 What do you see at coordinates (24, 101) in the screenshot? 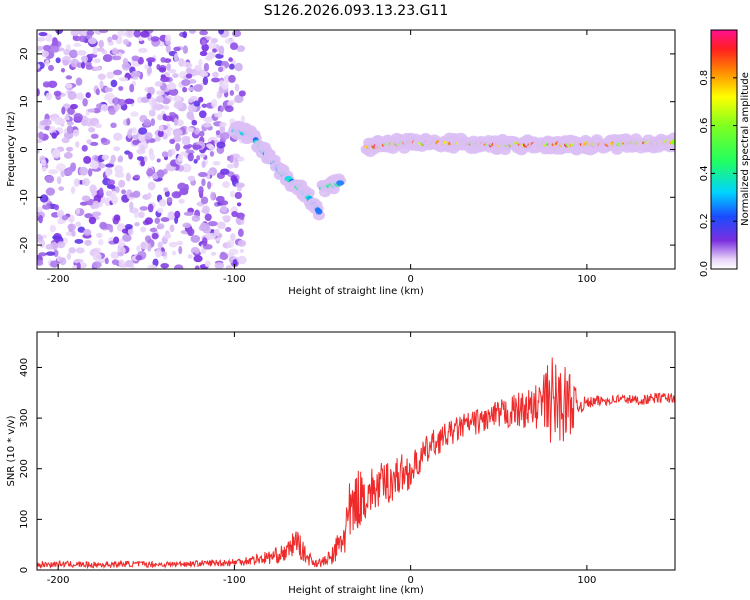
I see `spectrogram-ytick-label: 10` at bounding box center [24, 101].